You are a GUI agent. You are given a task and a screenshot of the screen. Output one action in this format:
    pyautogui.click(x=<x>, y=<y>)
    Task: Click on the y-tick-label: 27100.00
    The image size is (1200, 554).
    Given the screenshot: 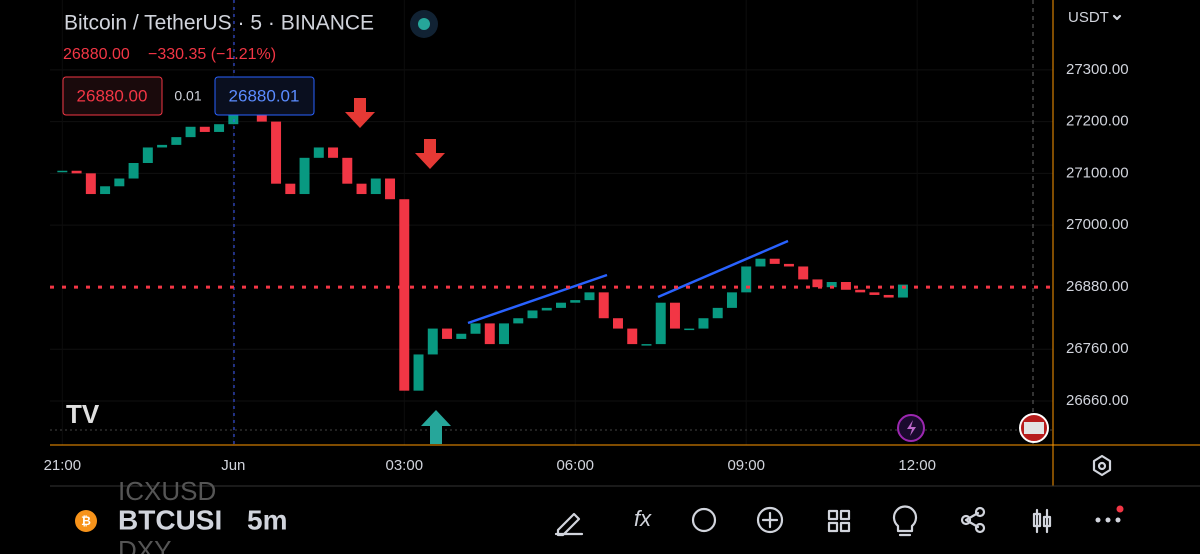 What is the action you would take?
    pyautogui.click(x=1097, y=172)
    